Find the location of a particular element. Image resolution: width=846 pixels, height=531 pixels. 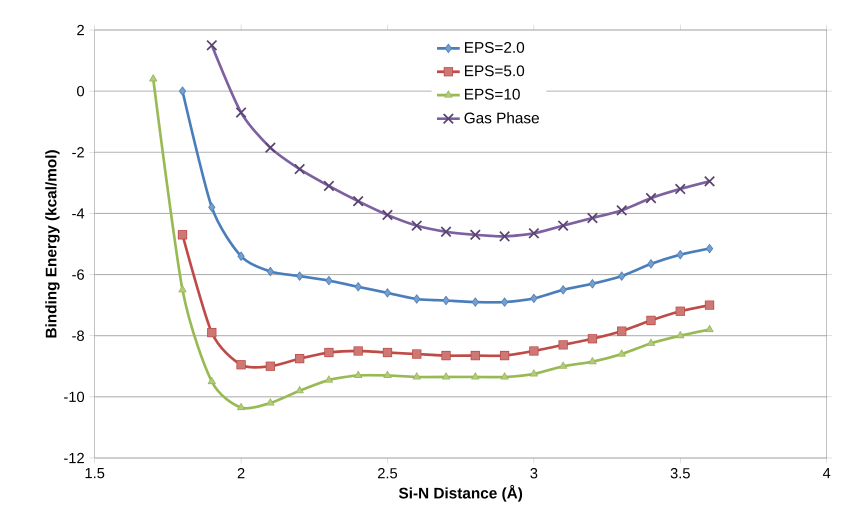

x-tick-label: 4 is located at coordinates (826, 473).